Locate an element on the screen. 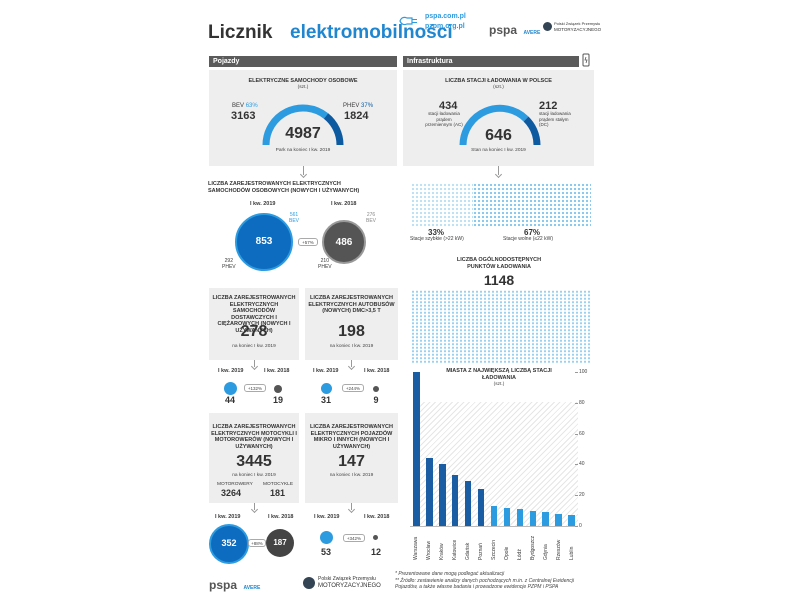 The height and width of the screenshot is (600, 800). arrow-vans is located at coordinates (254, 363).